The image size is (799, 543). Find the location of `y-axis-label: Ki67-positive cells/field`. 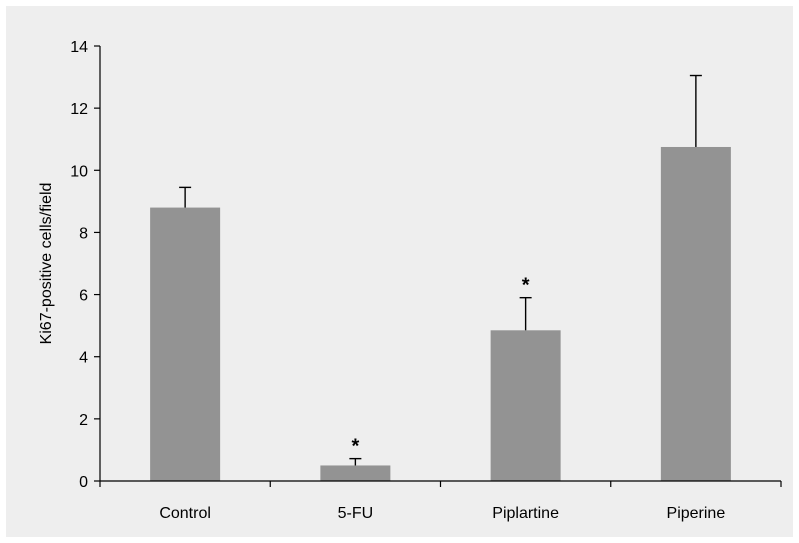

y-axis-label: Ki67-positive cells/field is located at coordinates (46, 264).